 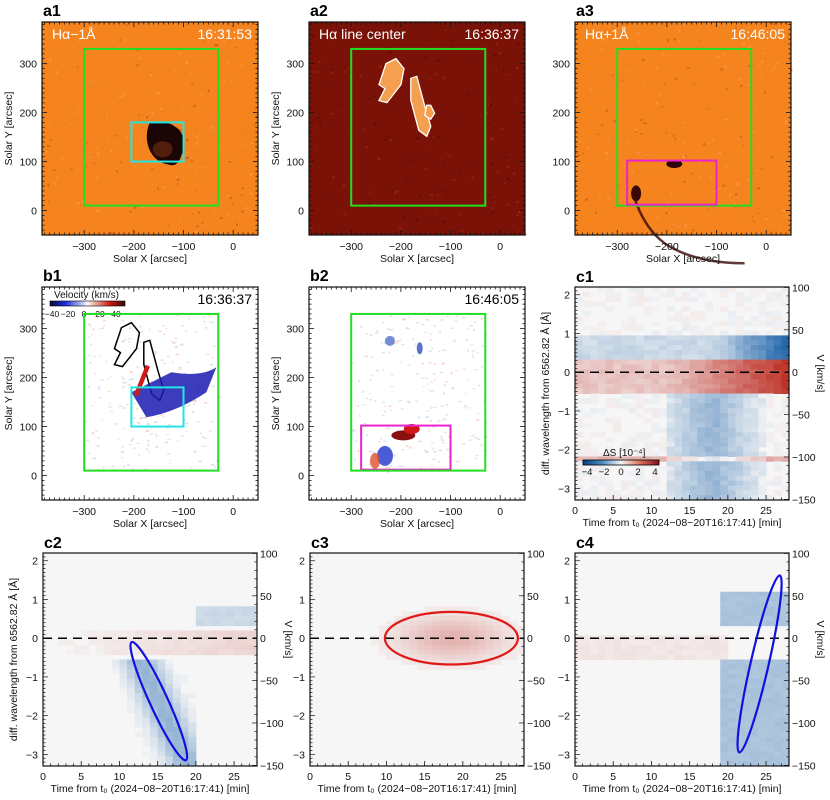 I want to click on y2-axis-label: V [km/s], so click(x=820, y=374).